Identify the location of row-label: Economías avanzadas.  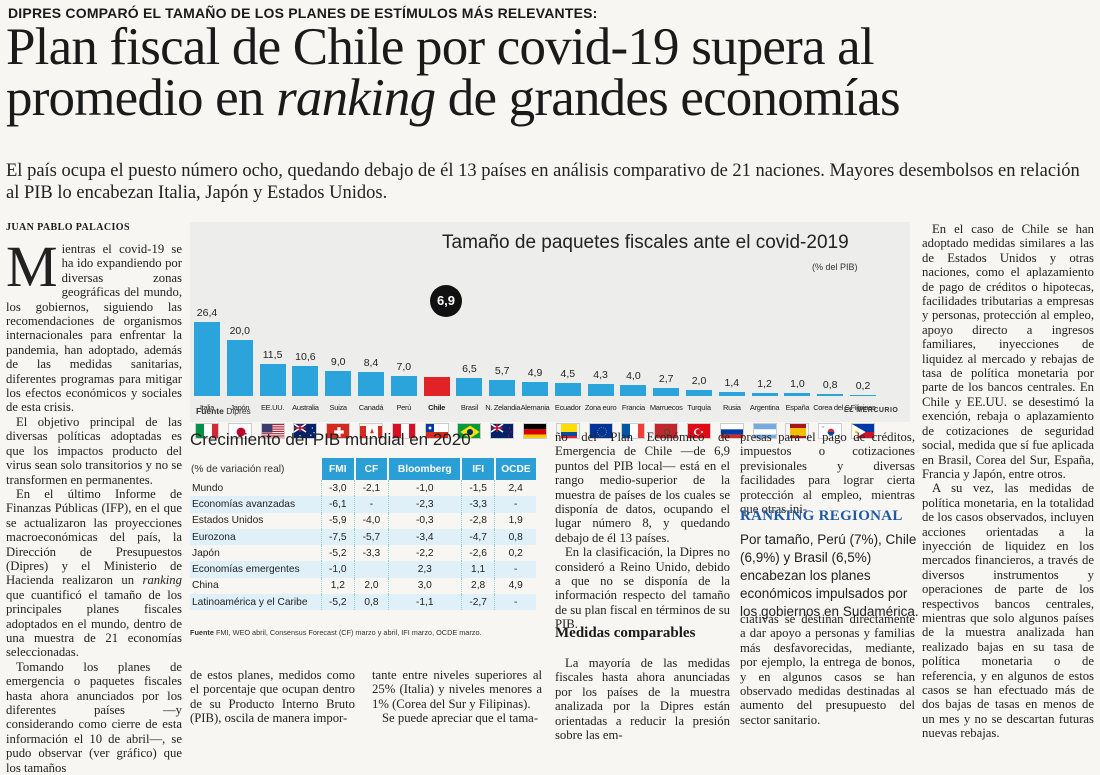
(255, 504).